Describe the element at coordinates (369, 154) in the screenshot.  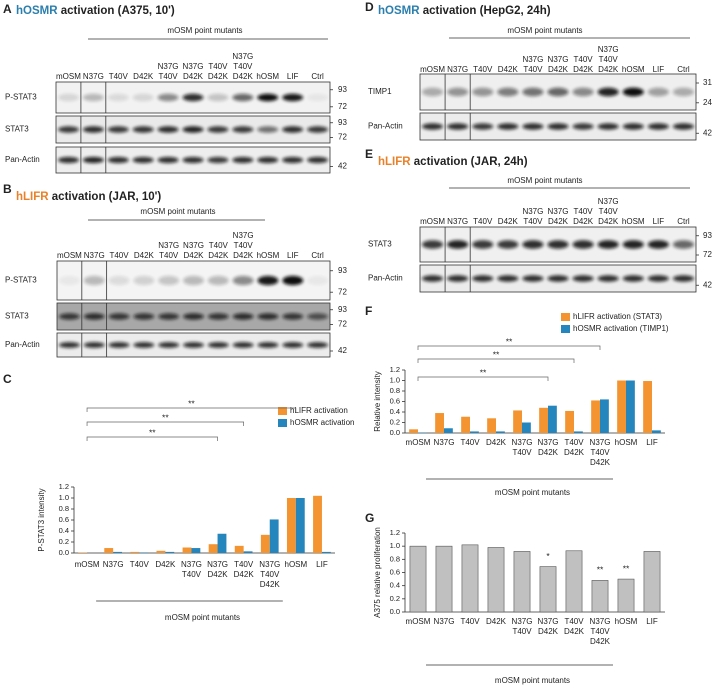
I see `panel-letter: E` at that location.